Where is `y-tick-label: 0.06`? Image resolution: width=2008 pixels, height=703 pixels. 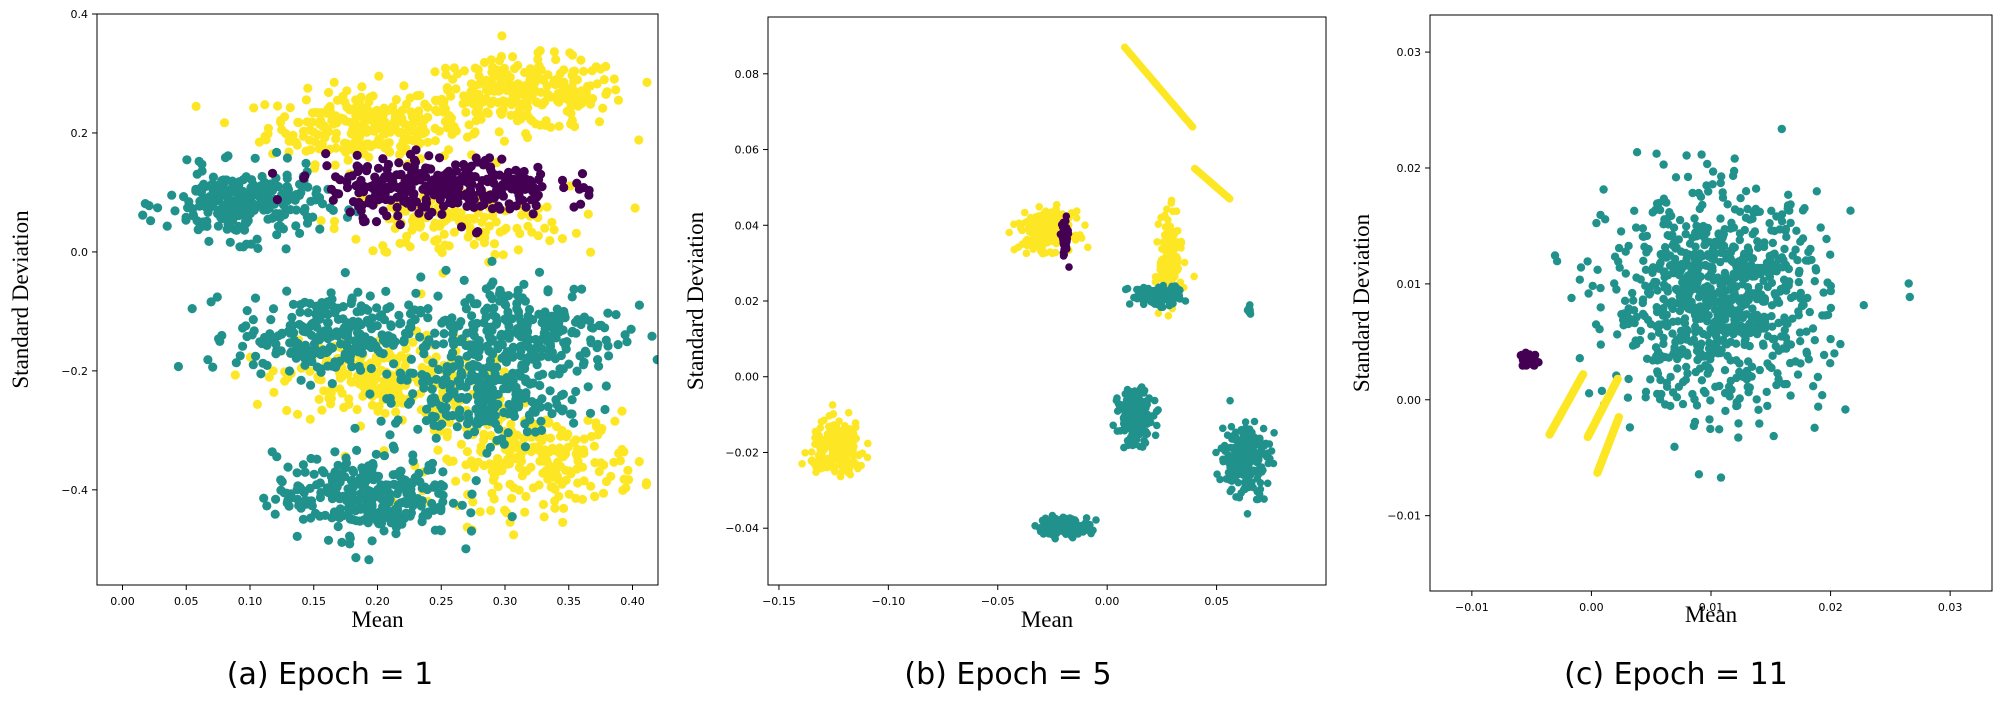 y-tick-label: 0.06 is located at coordinates (747, 150).